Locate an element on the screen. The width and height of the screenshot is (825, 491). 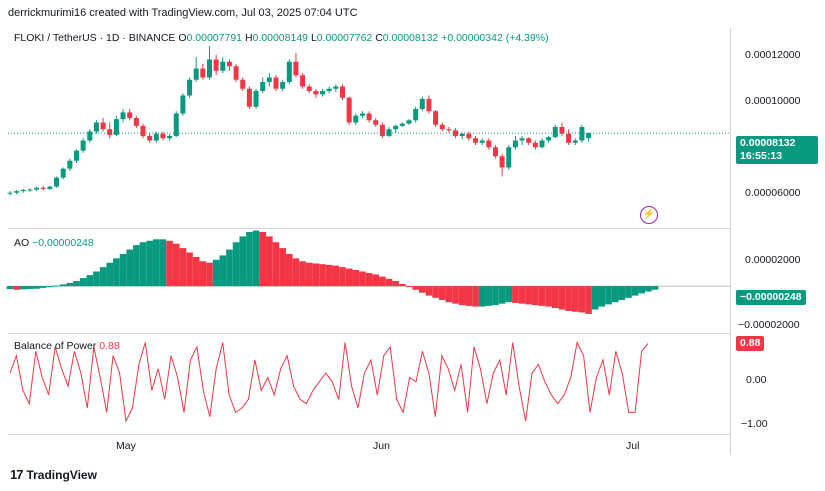
countdown-value: 16:55:13 is located at coordinates (761, 156).